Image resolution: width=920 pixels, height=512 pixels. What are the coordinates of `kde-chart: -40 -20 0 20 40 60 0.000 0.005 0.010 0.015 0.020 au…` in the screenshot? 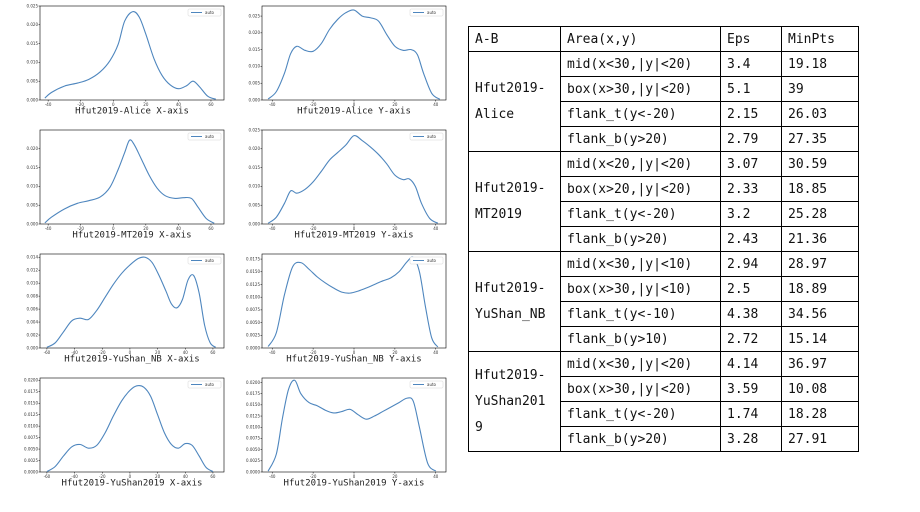 It's located at (127, 183).